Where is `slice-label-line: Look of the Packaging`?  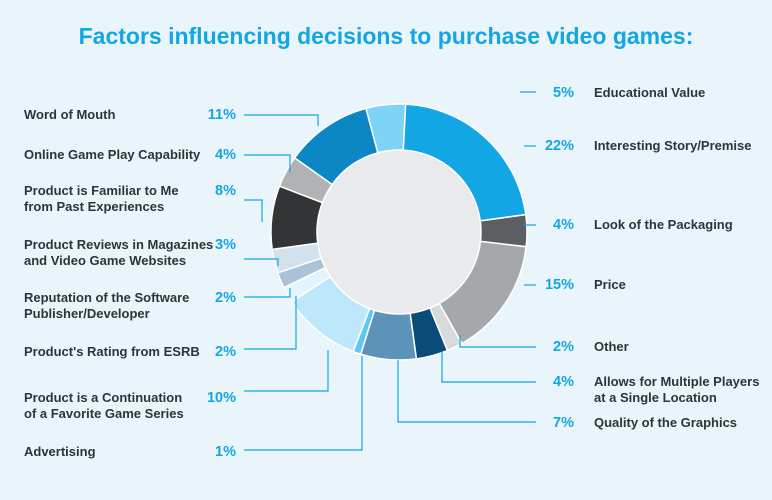
slice-label-line: Look of the Packaging is located at coordinates (663, 224).